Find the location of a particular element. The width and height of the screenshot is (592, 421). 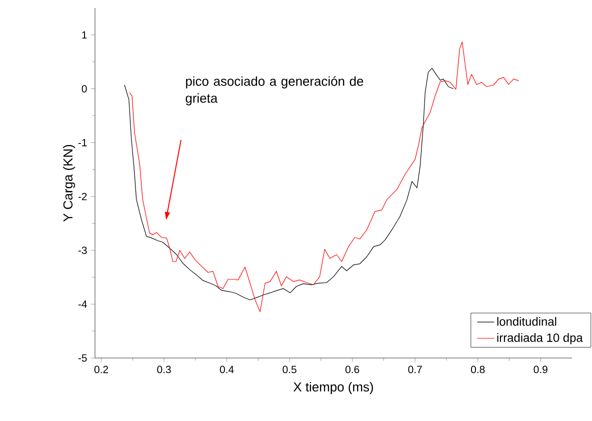

y-tick-label: -5 is located at coordinates (82, 358).